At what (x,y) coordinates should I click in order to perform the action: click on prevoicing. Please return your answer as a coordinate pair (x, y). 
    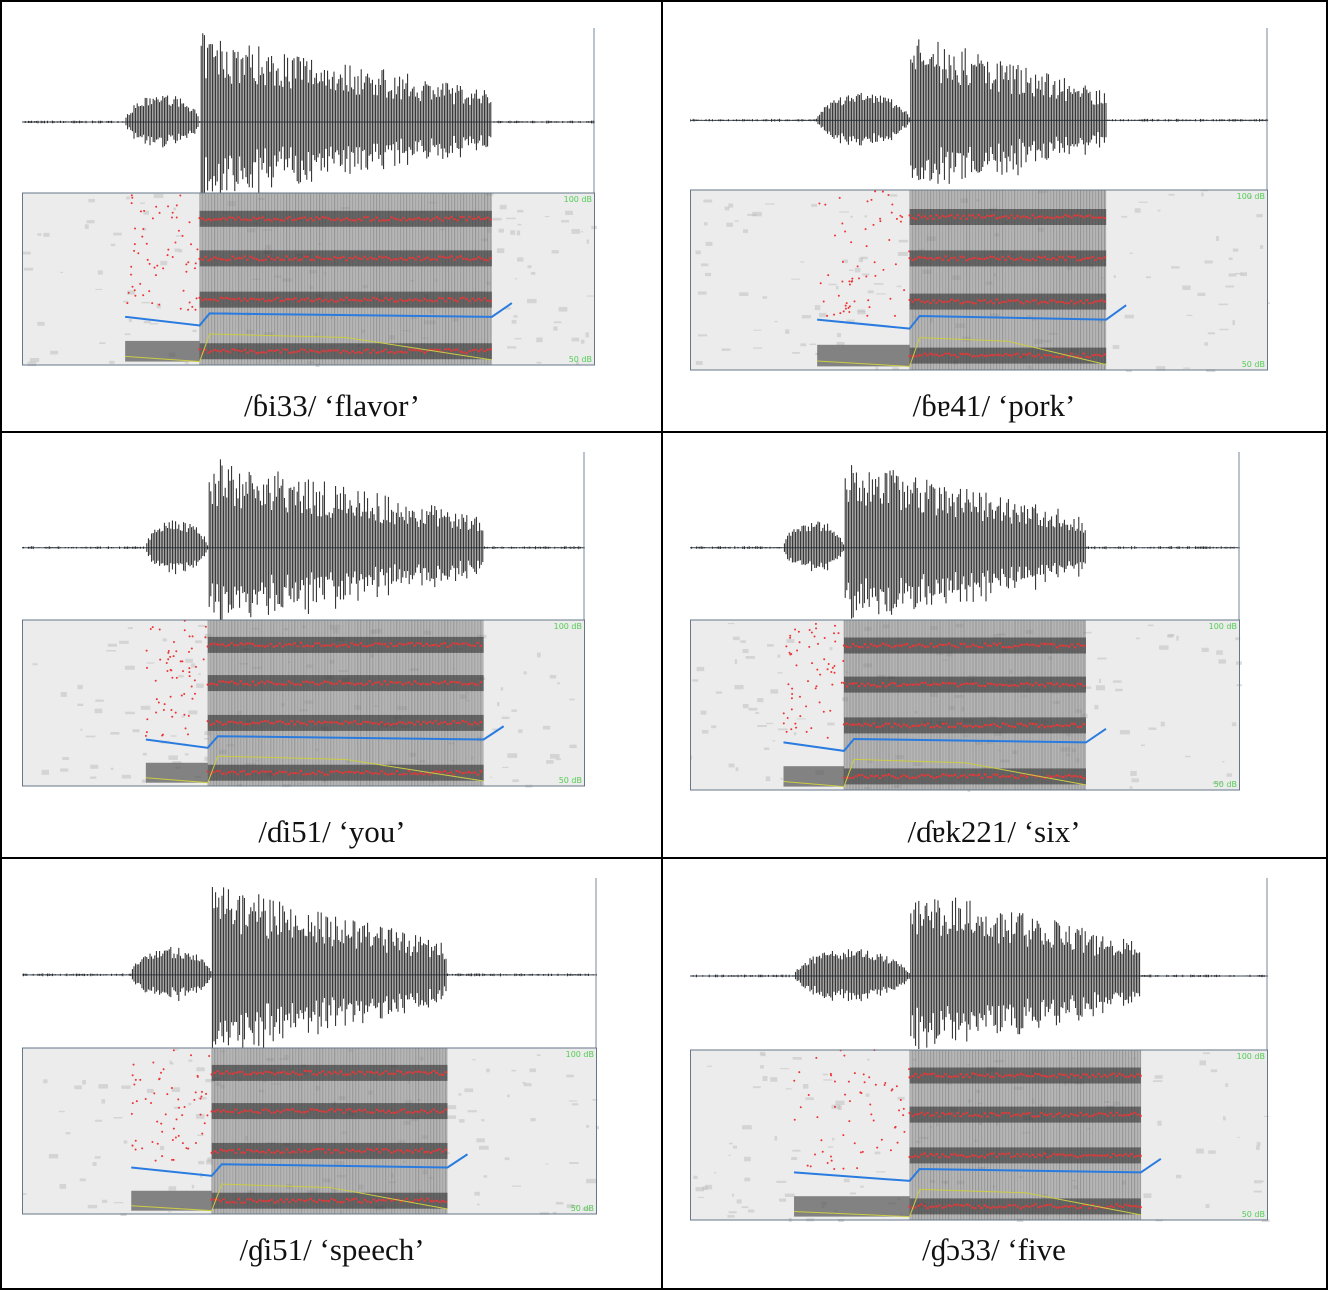
    Looking at the image, I should click on (863, 355).